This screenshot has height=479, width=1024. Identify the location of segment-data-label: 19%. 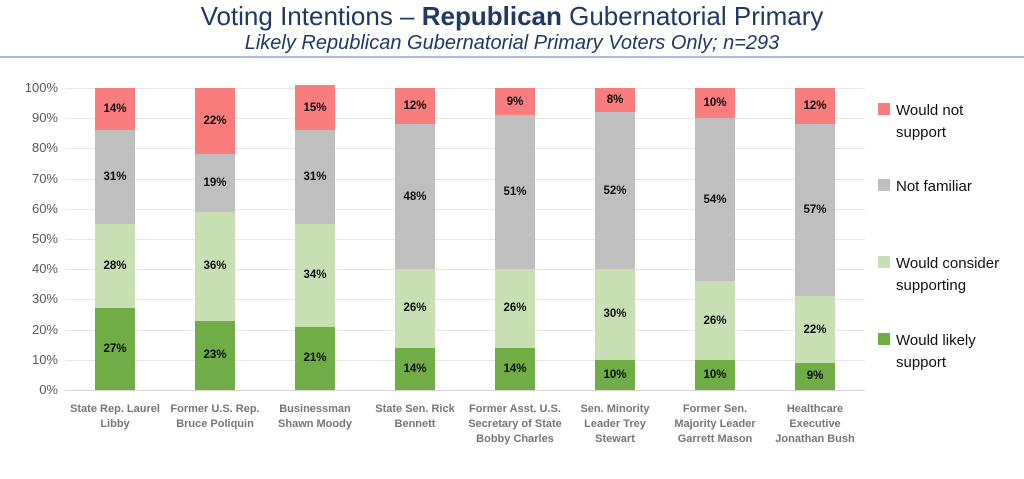
(215, 183).